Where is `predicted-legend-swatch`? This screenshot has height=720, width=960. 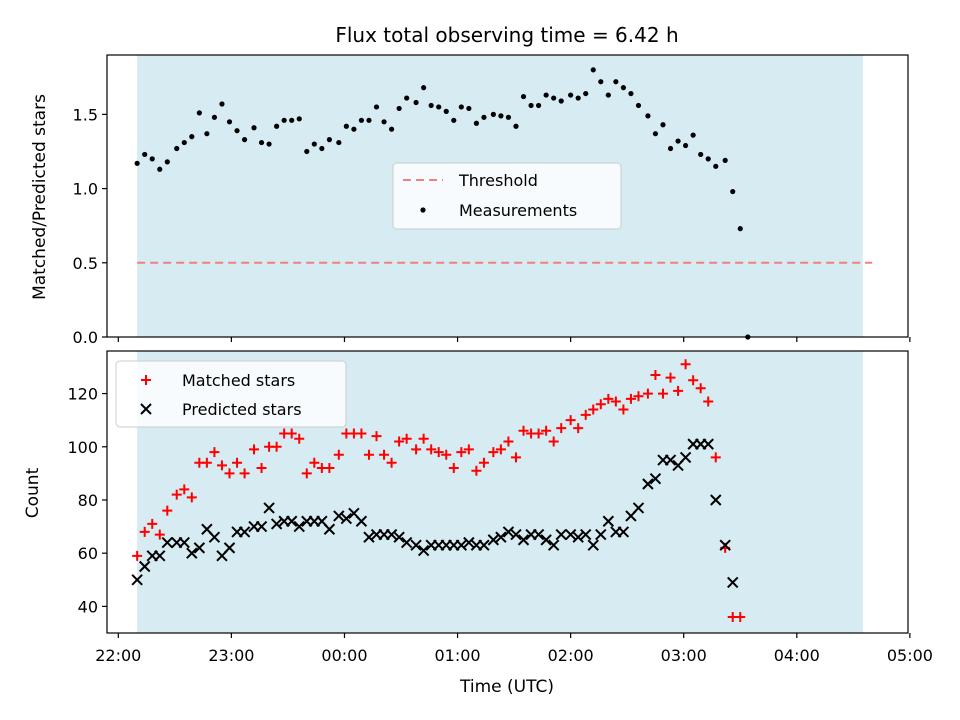
predicted-legend-swatch is located at coordinates (146, 409).